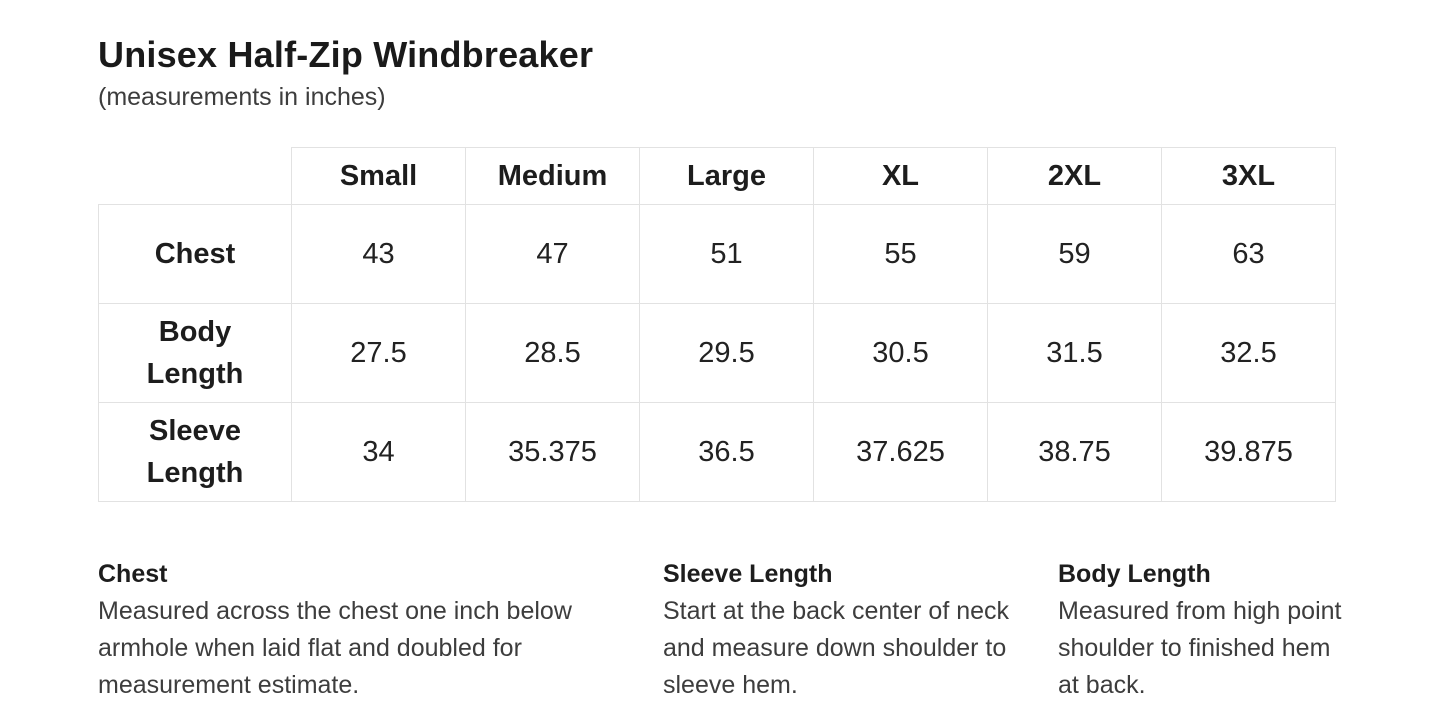 This screenshot has width=1445, height=723. Describe the element at coordinates (1134, 574) in the screenshot. I see `definition-term: Body Length` at that location.